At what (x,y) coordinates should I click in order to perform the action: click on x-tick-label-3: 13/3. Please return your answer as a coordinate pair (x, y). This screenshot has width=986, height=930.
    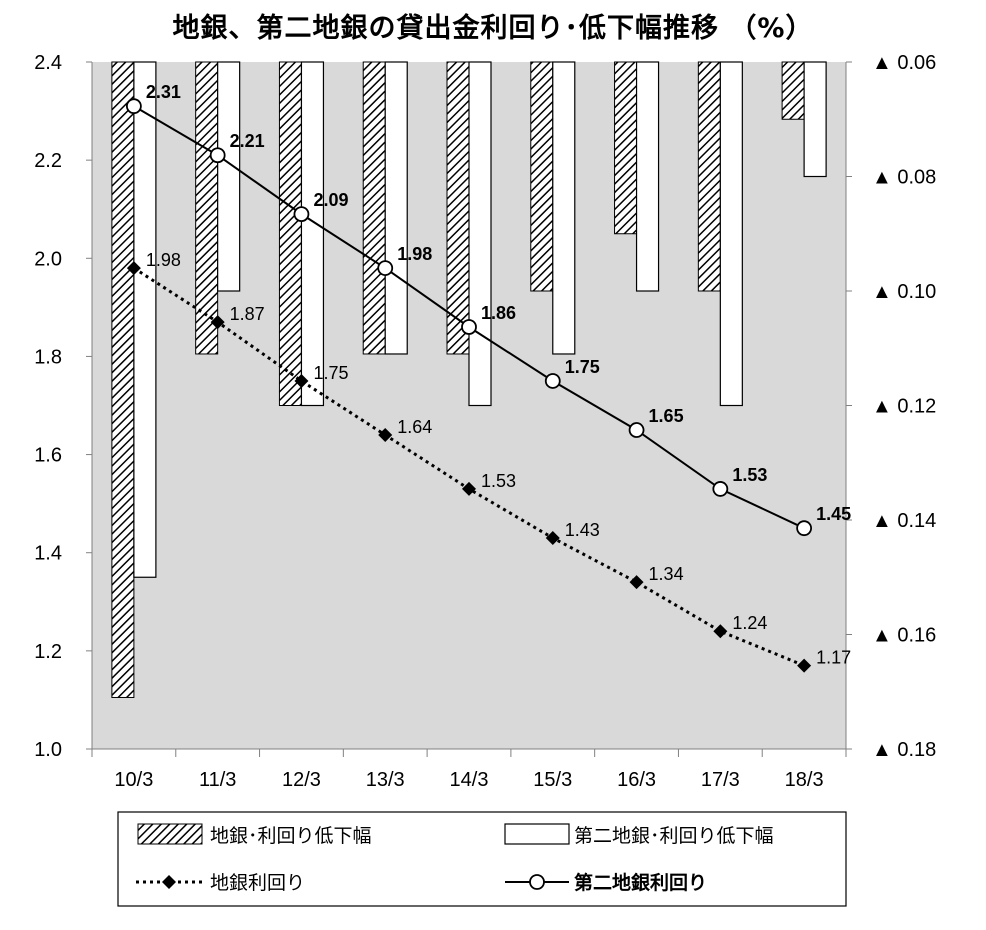
    Looking at the image, I should click on (385, 780).